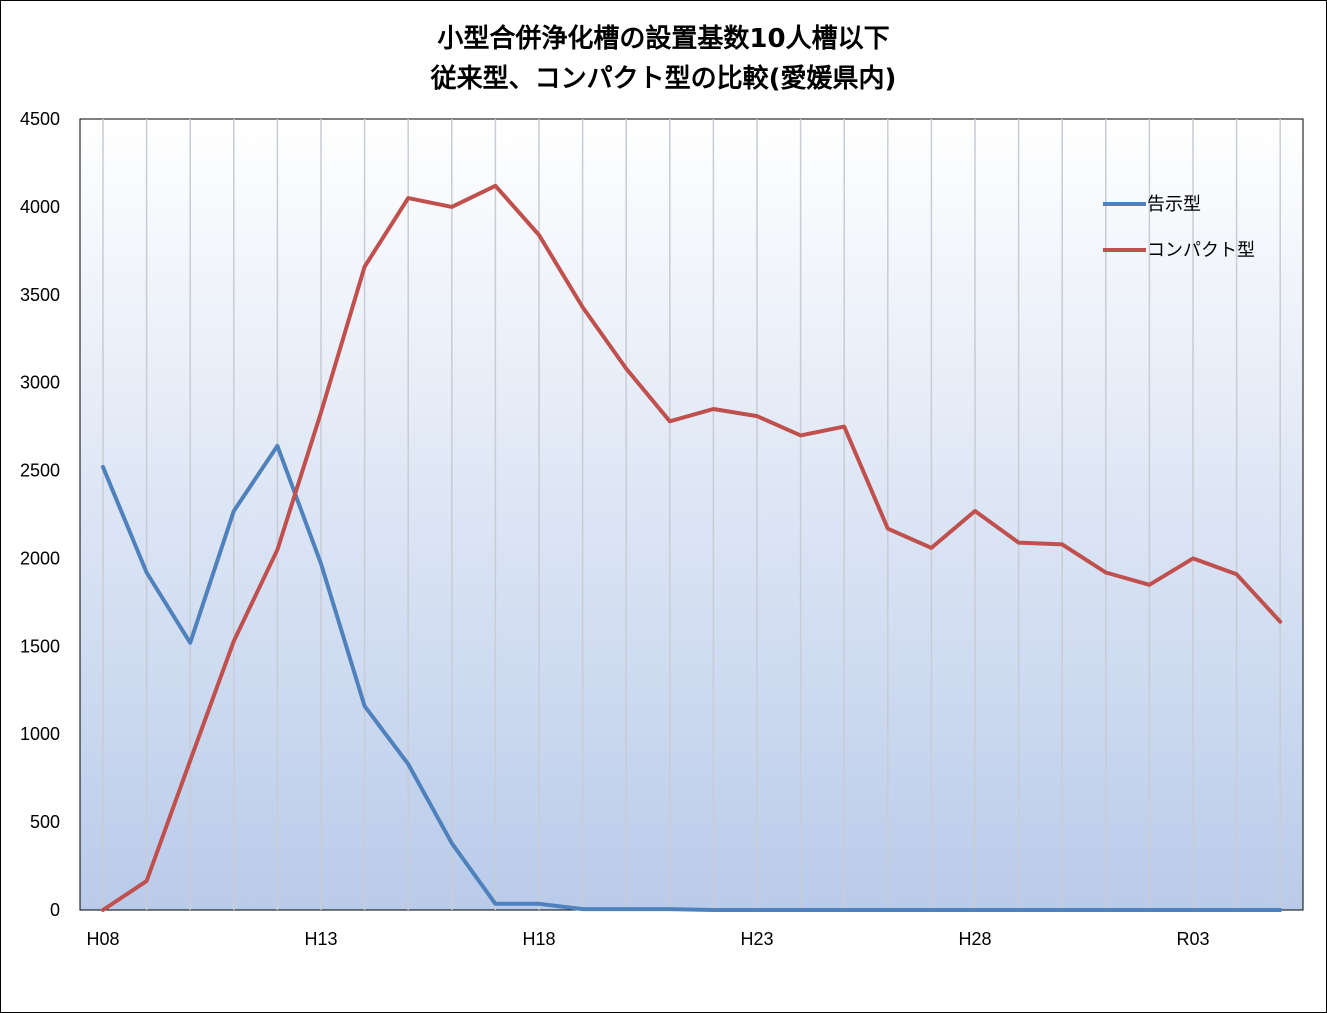  I want to click on y-tick-label: 2000, so click(40, 558).